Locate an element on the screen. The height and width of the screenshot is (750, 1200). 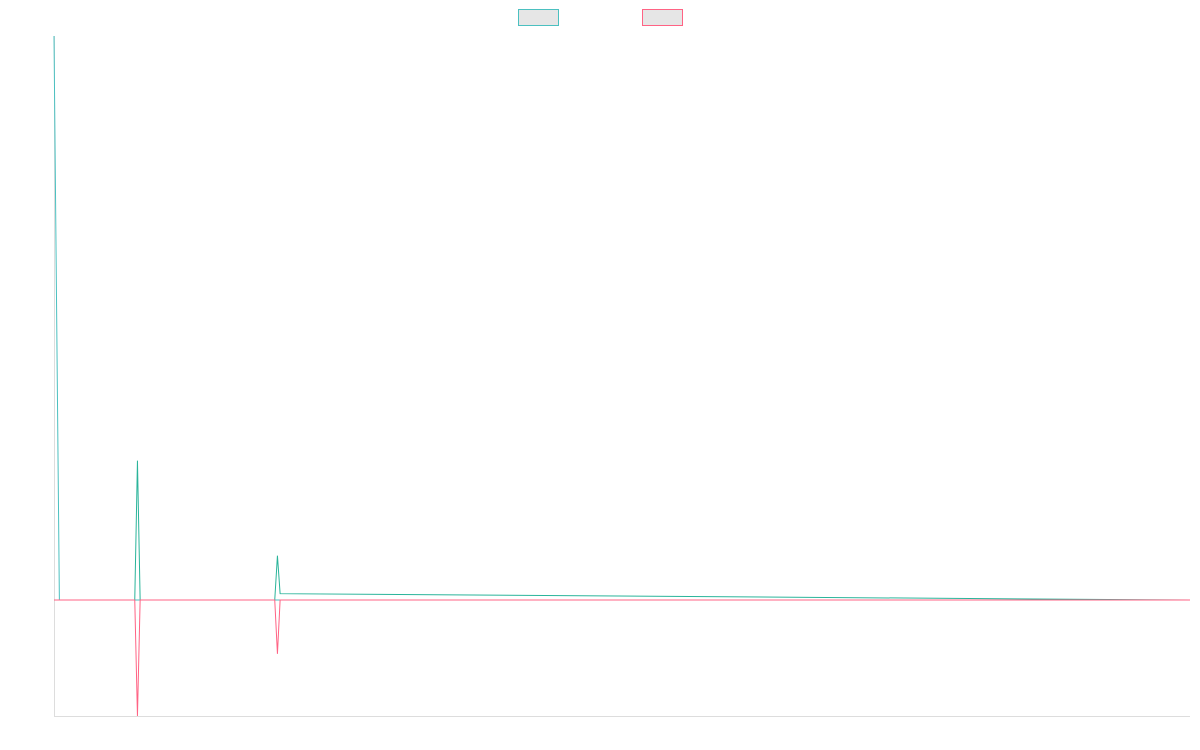
legend is located at coordinates (600, 17).